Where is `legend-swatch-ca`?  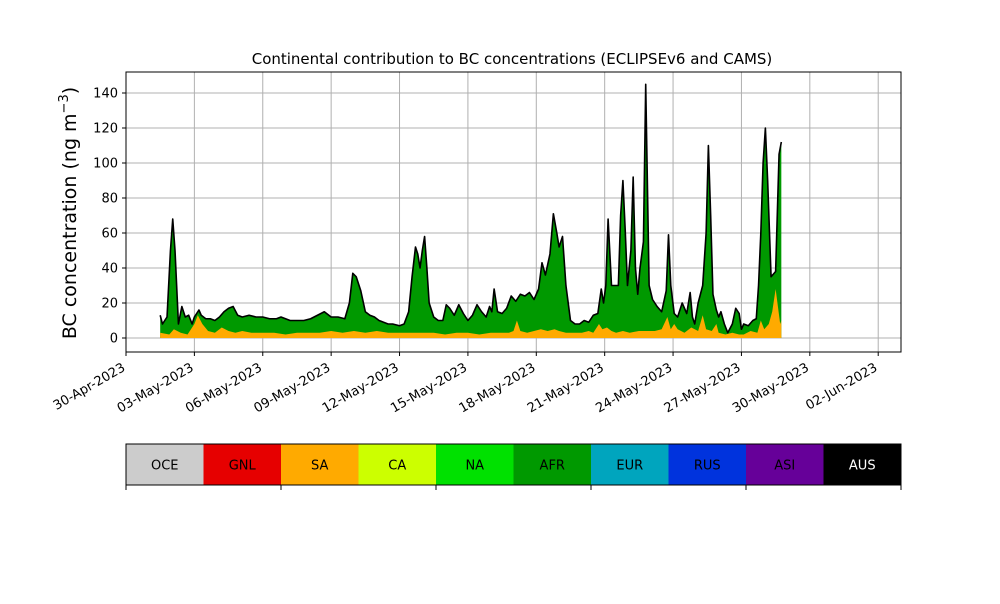
legend-swatch-ca is located at coordinates (397, 464).